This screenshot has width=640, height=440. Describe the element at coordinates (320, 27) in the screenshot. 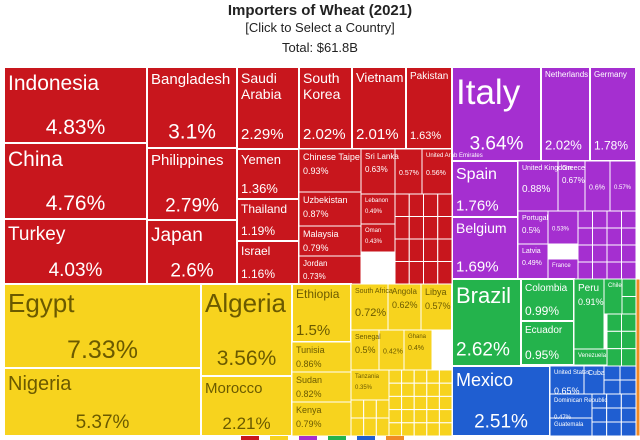

I see `select-country-prompt: [Click to Select a Country]` at that location.